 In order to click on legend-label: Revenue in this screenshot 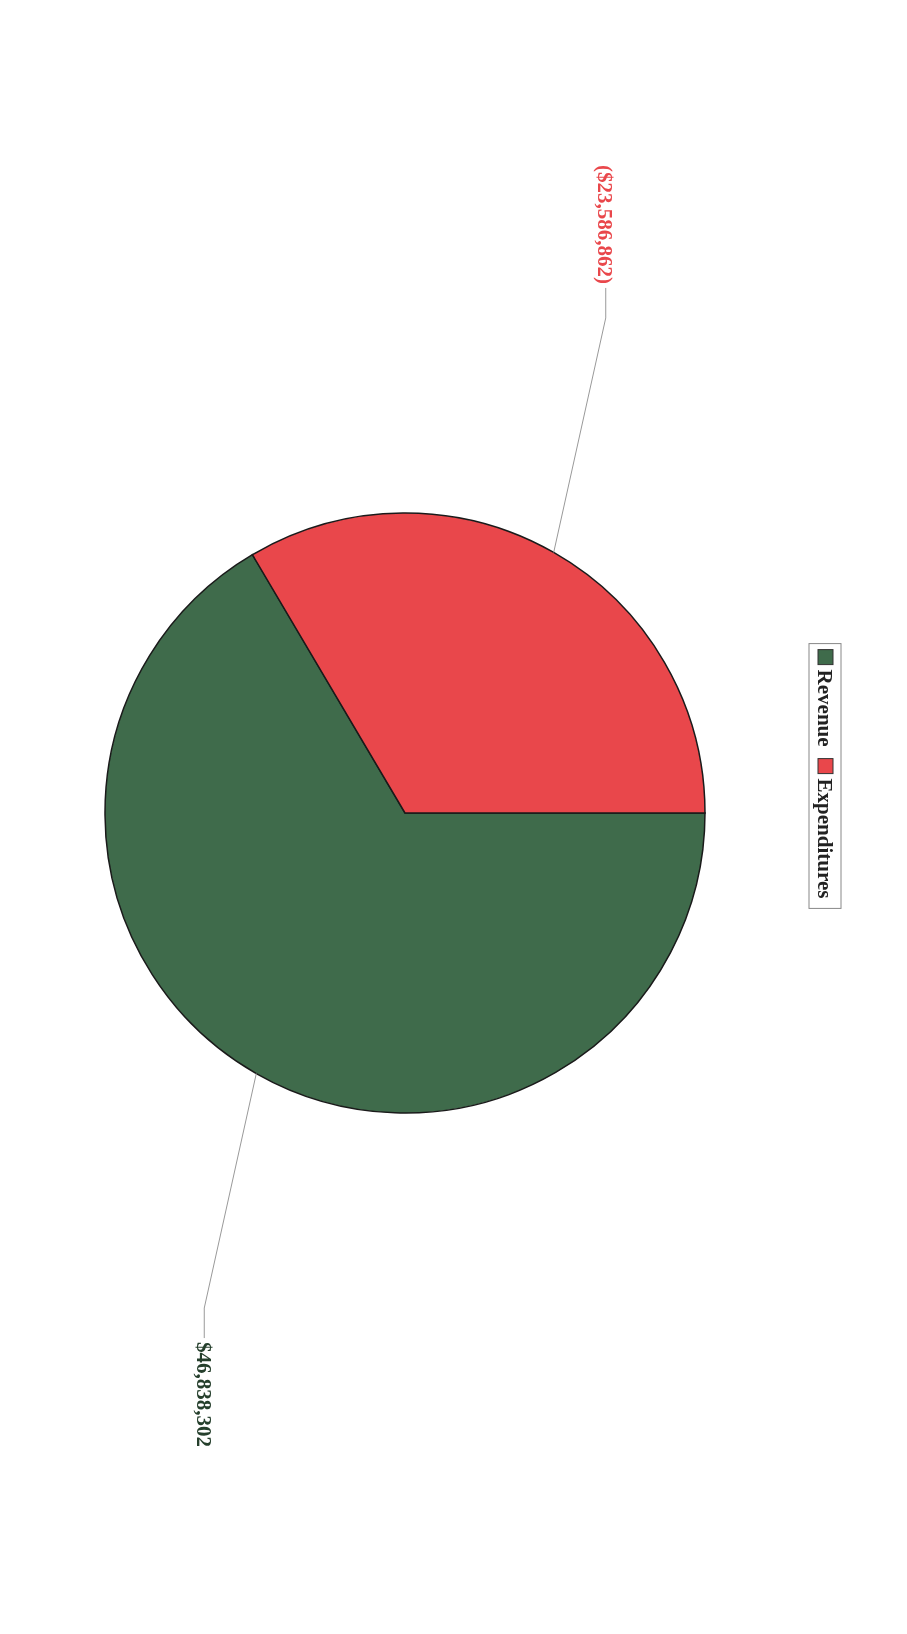, I will do `click(824, 708)`.